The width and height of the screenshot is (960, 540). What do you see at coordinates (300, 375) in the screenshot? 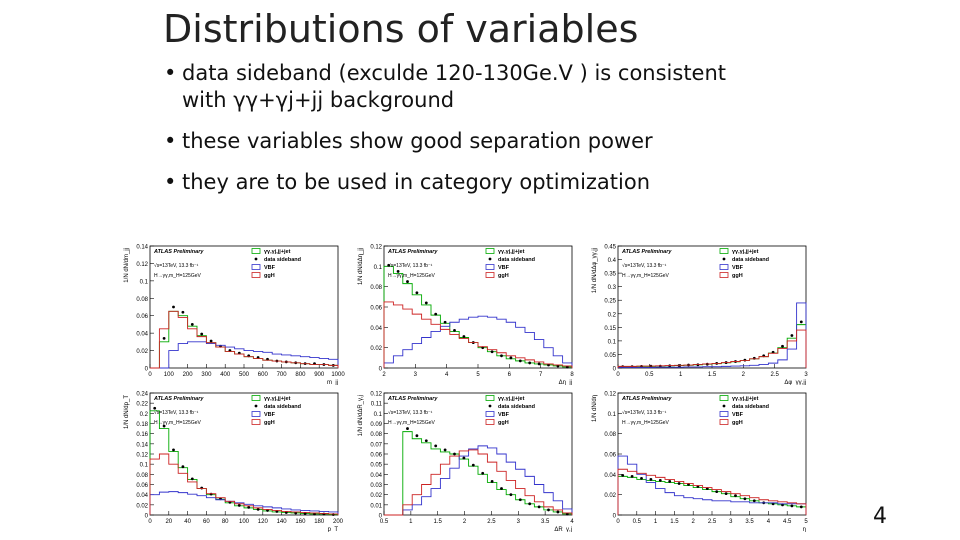
I see `x-tick-label: 800` at bounding box center [300, 375].